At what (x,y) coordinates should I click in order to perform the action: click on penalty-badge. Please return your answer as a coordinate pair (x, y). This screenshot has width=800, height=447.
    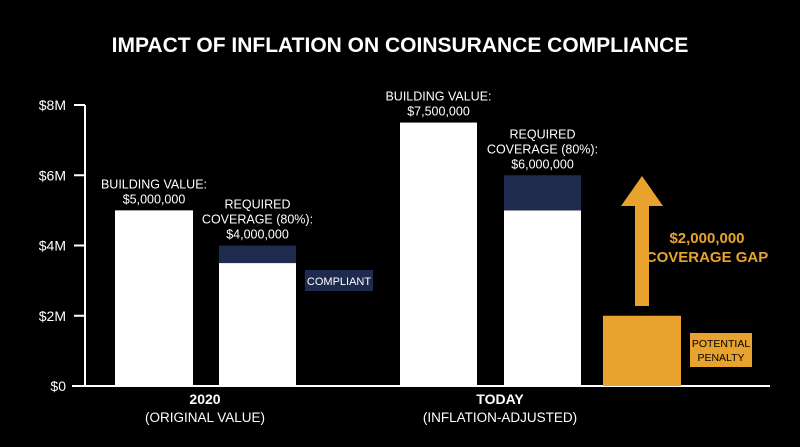
    Looking at the image, I should click on (721, 350).